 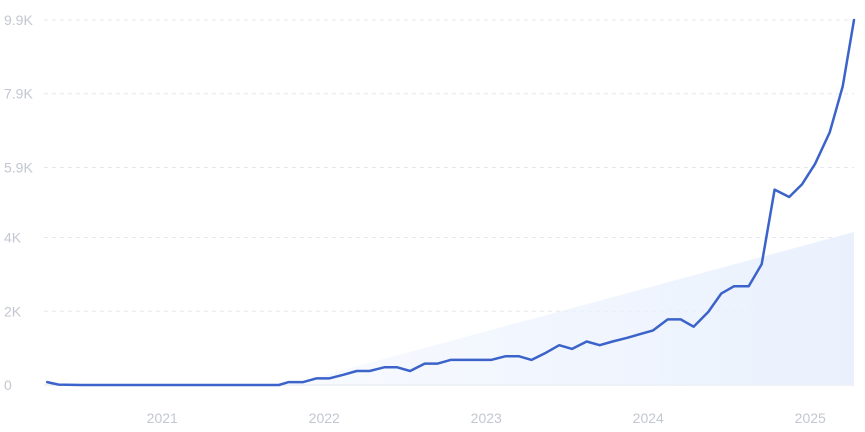 What do you see at coordinates (13, 311) in the screenshot?
I see `y-tick-label: 2K` at bounding box center [13, 311].